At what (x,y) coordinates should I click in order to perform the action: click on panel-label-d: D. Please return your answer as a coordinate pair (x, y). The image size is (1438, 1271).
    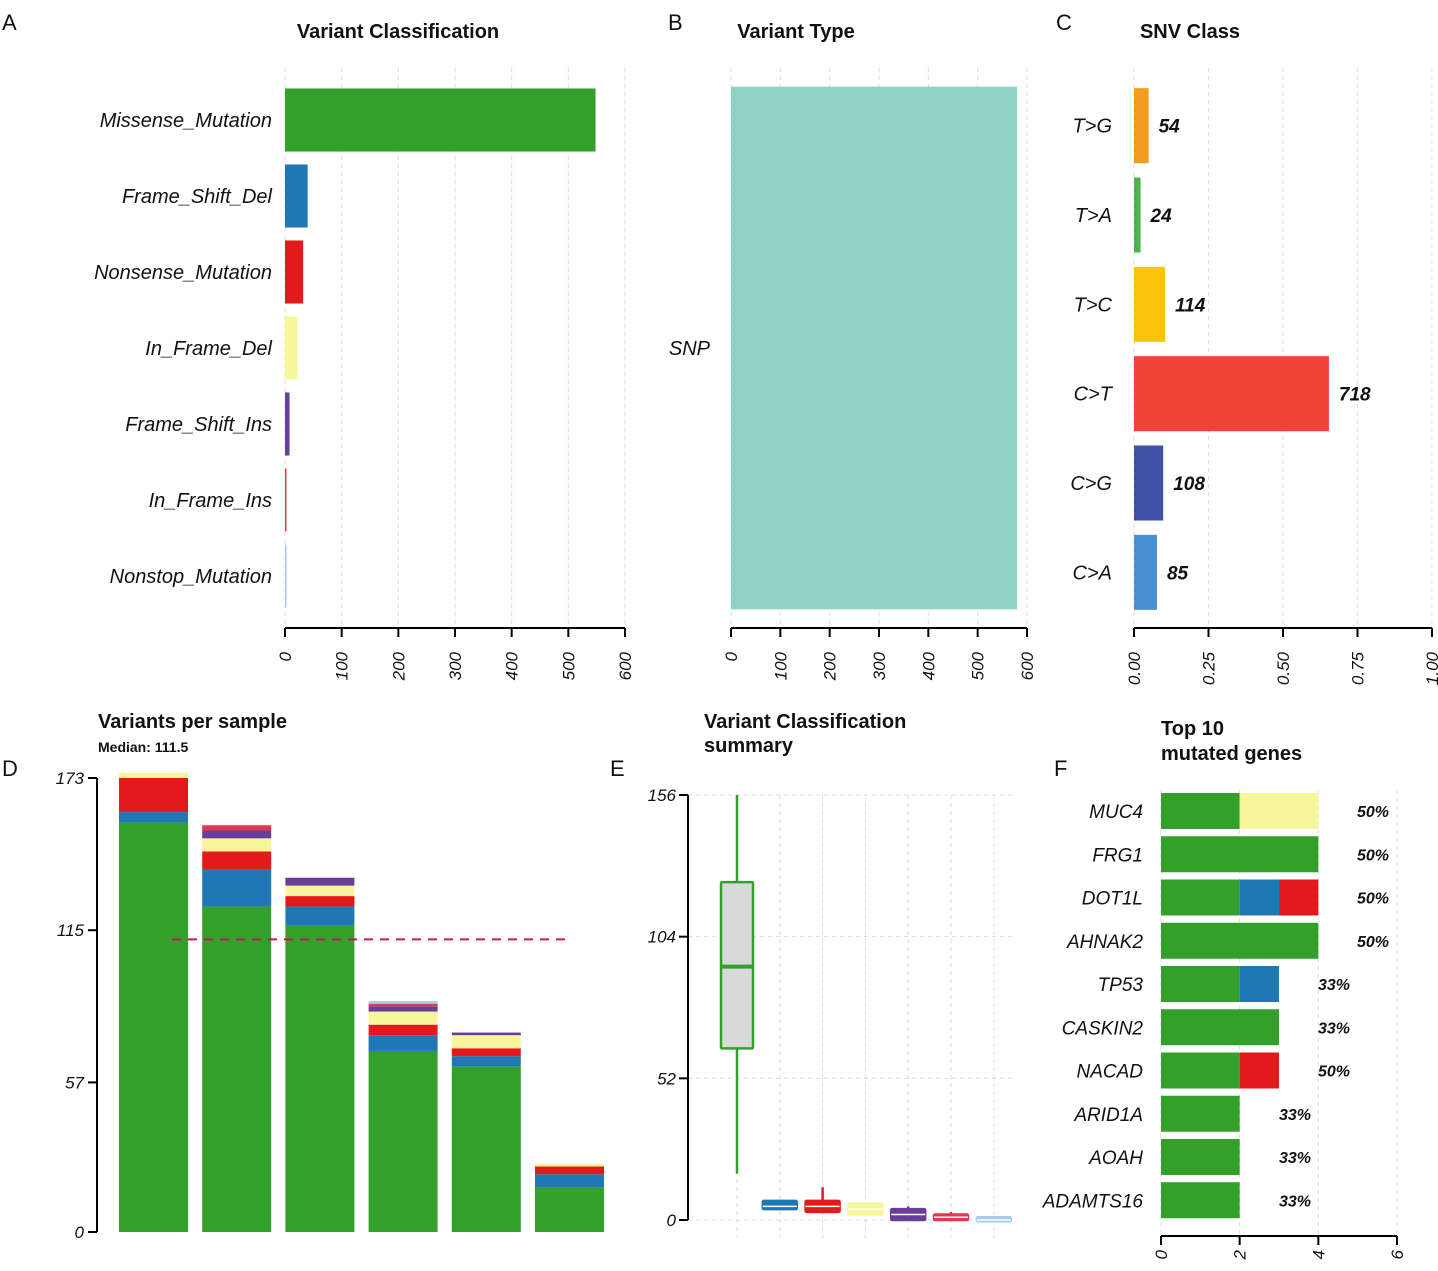
    Looking at the image, I should click on (10, 768).